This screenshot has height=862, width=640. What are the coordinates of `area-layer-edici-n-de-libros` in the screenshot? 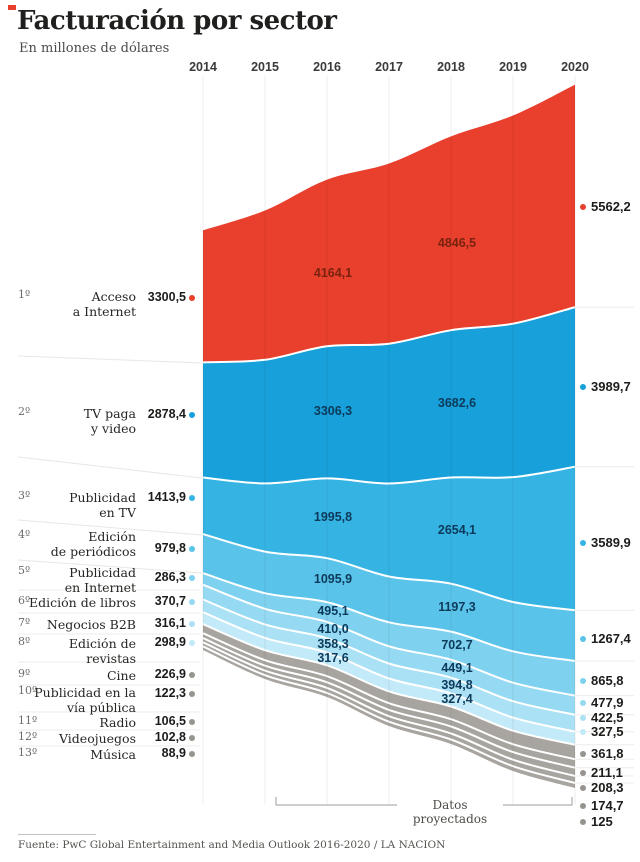 It's located at (389, 649).